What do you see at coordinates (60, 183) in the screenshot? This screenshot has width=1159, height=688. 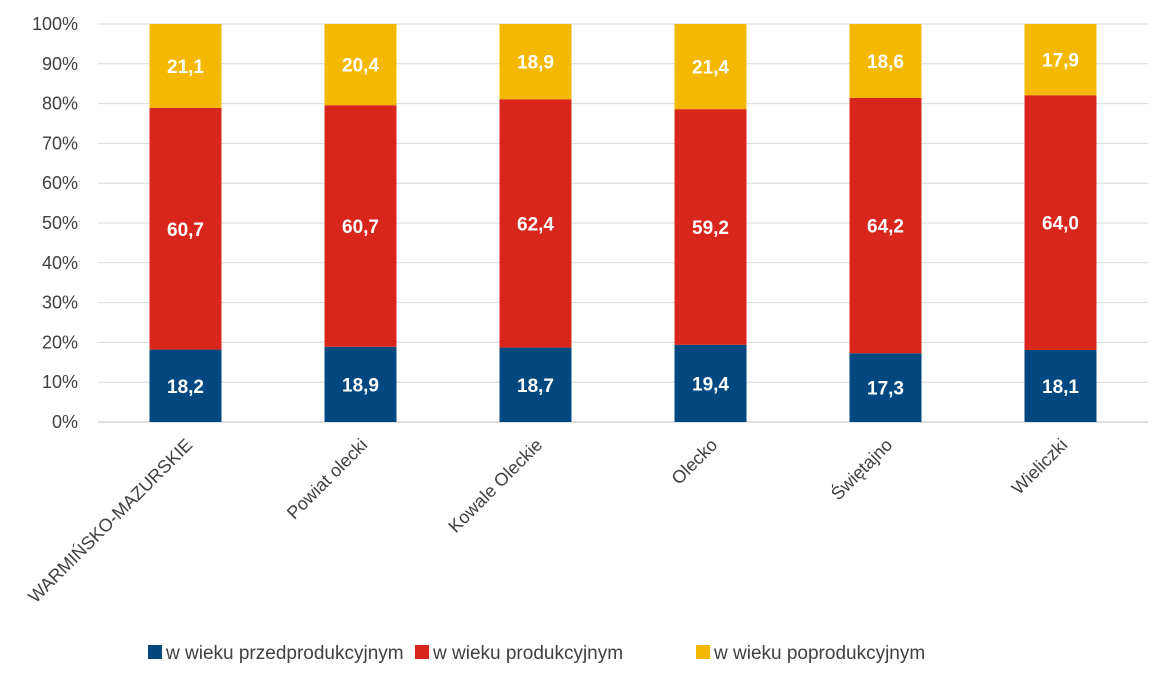 I see `y-tick-label: 60%` at bounding box center [60, 183].